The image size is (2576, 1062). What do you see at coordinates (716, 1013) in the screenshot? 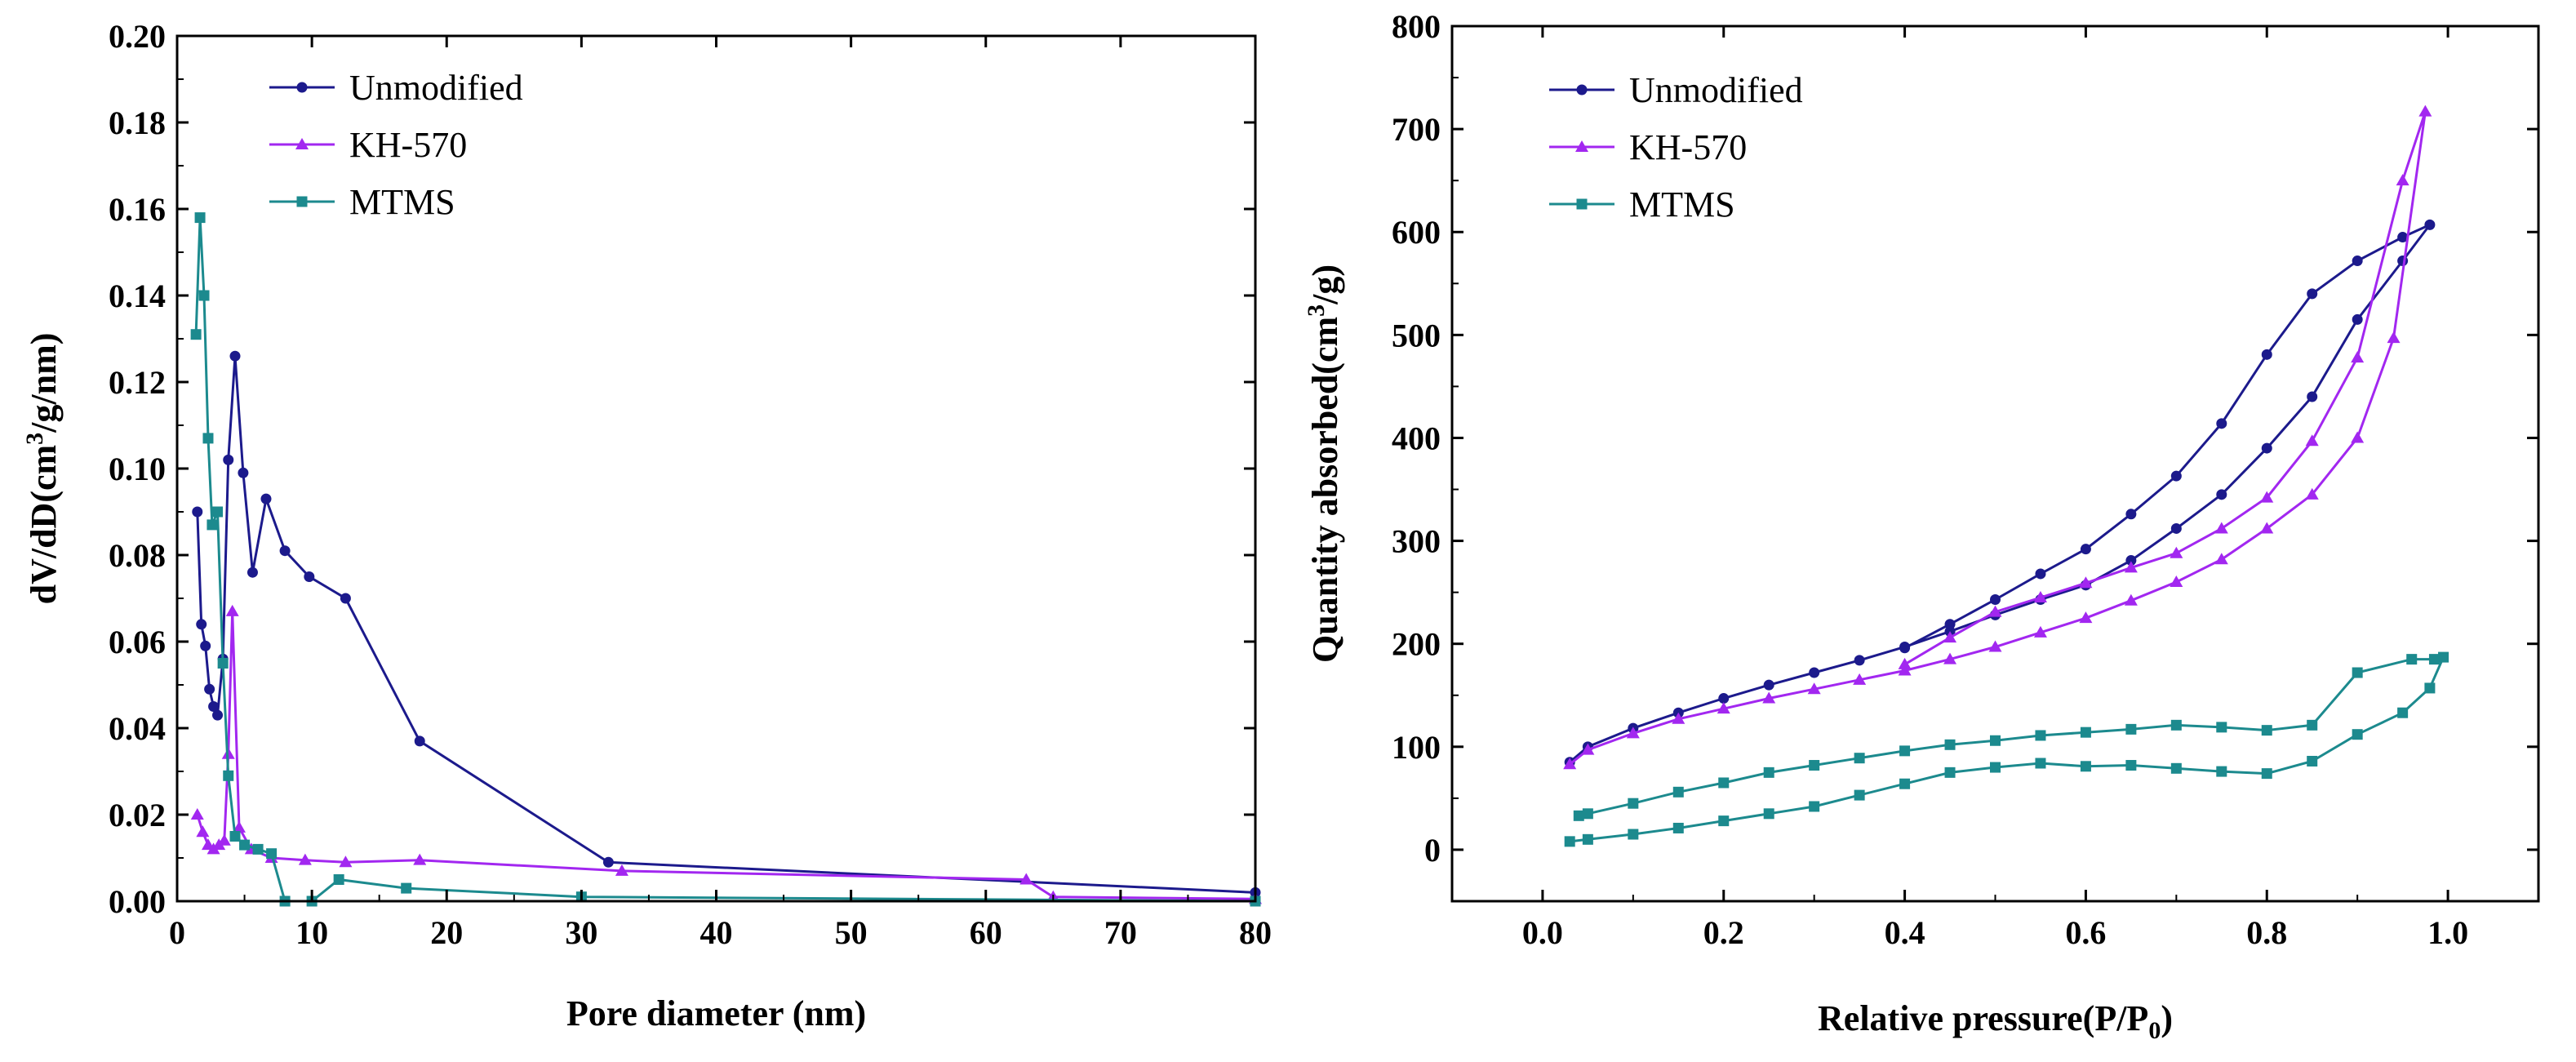
I see `x-axis-title: Pore diameter (nm)` at bounding box center [716, 1013].